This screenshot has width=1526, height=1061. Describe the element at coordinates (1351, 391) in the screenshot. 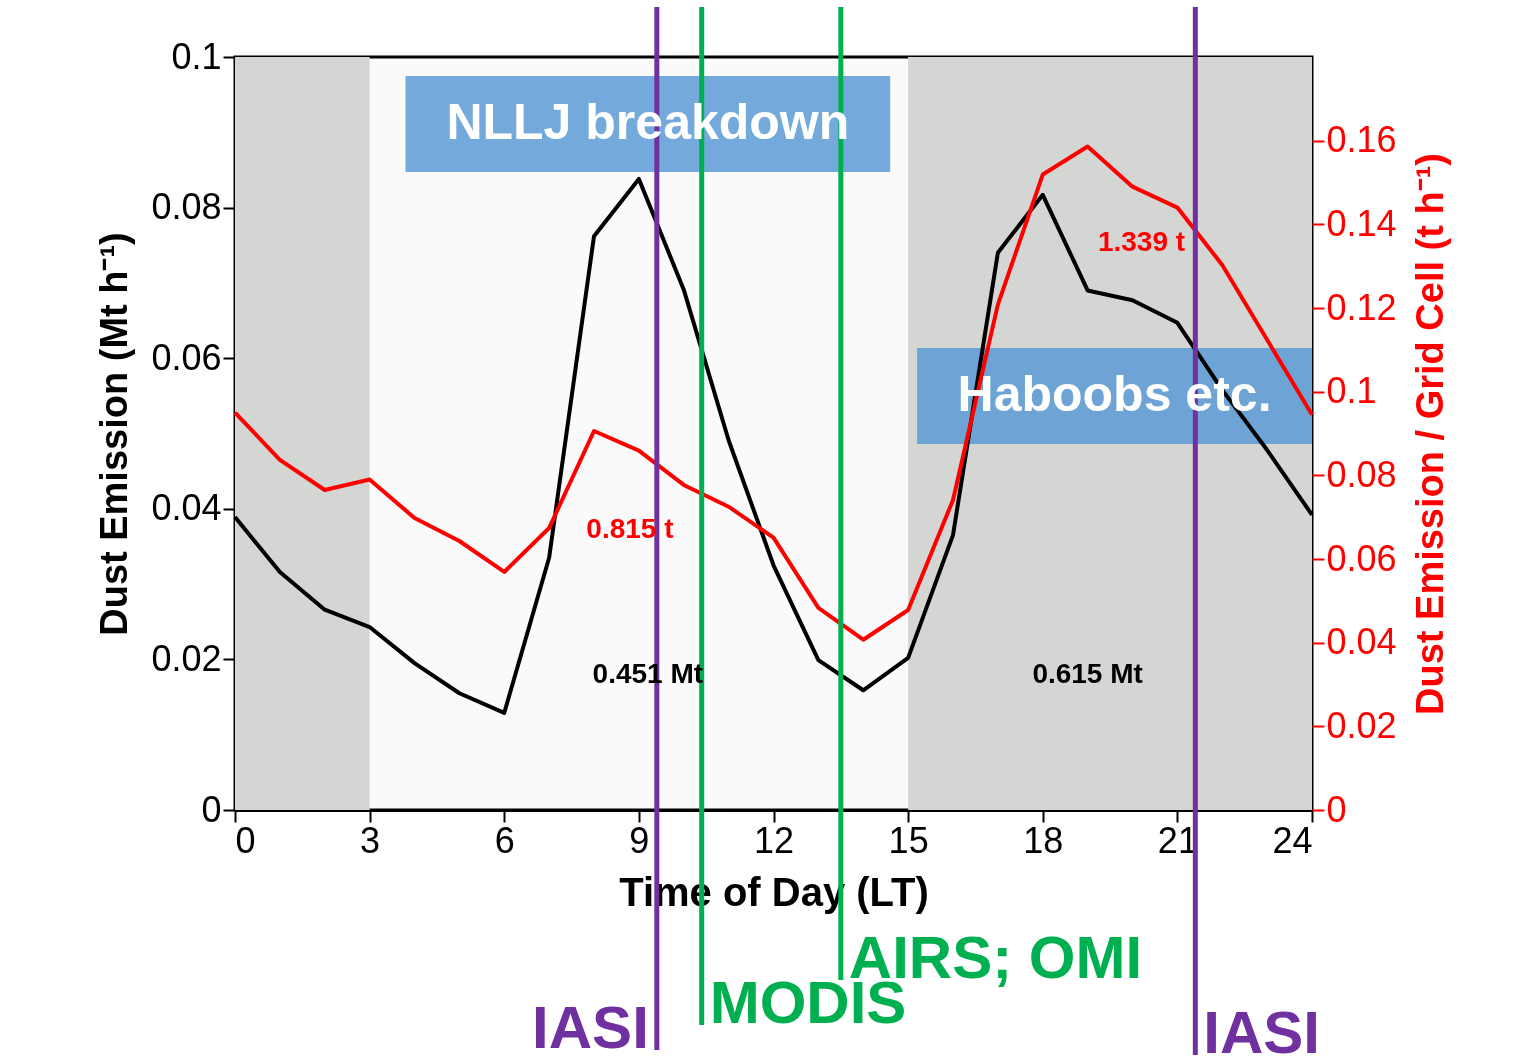

I see `y2-tick-label: 0.1` at that location.